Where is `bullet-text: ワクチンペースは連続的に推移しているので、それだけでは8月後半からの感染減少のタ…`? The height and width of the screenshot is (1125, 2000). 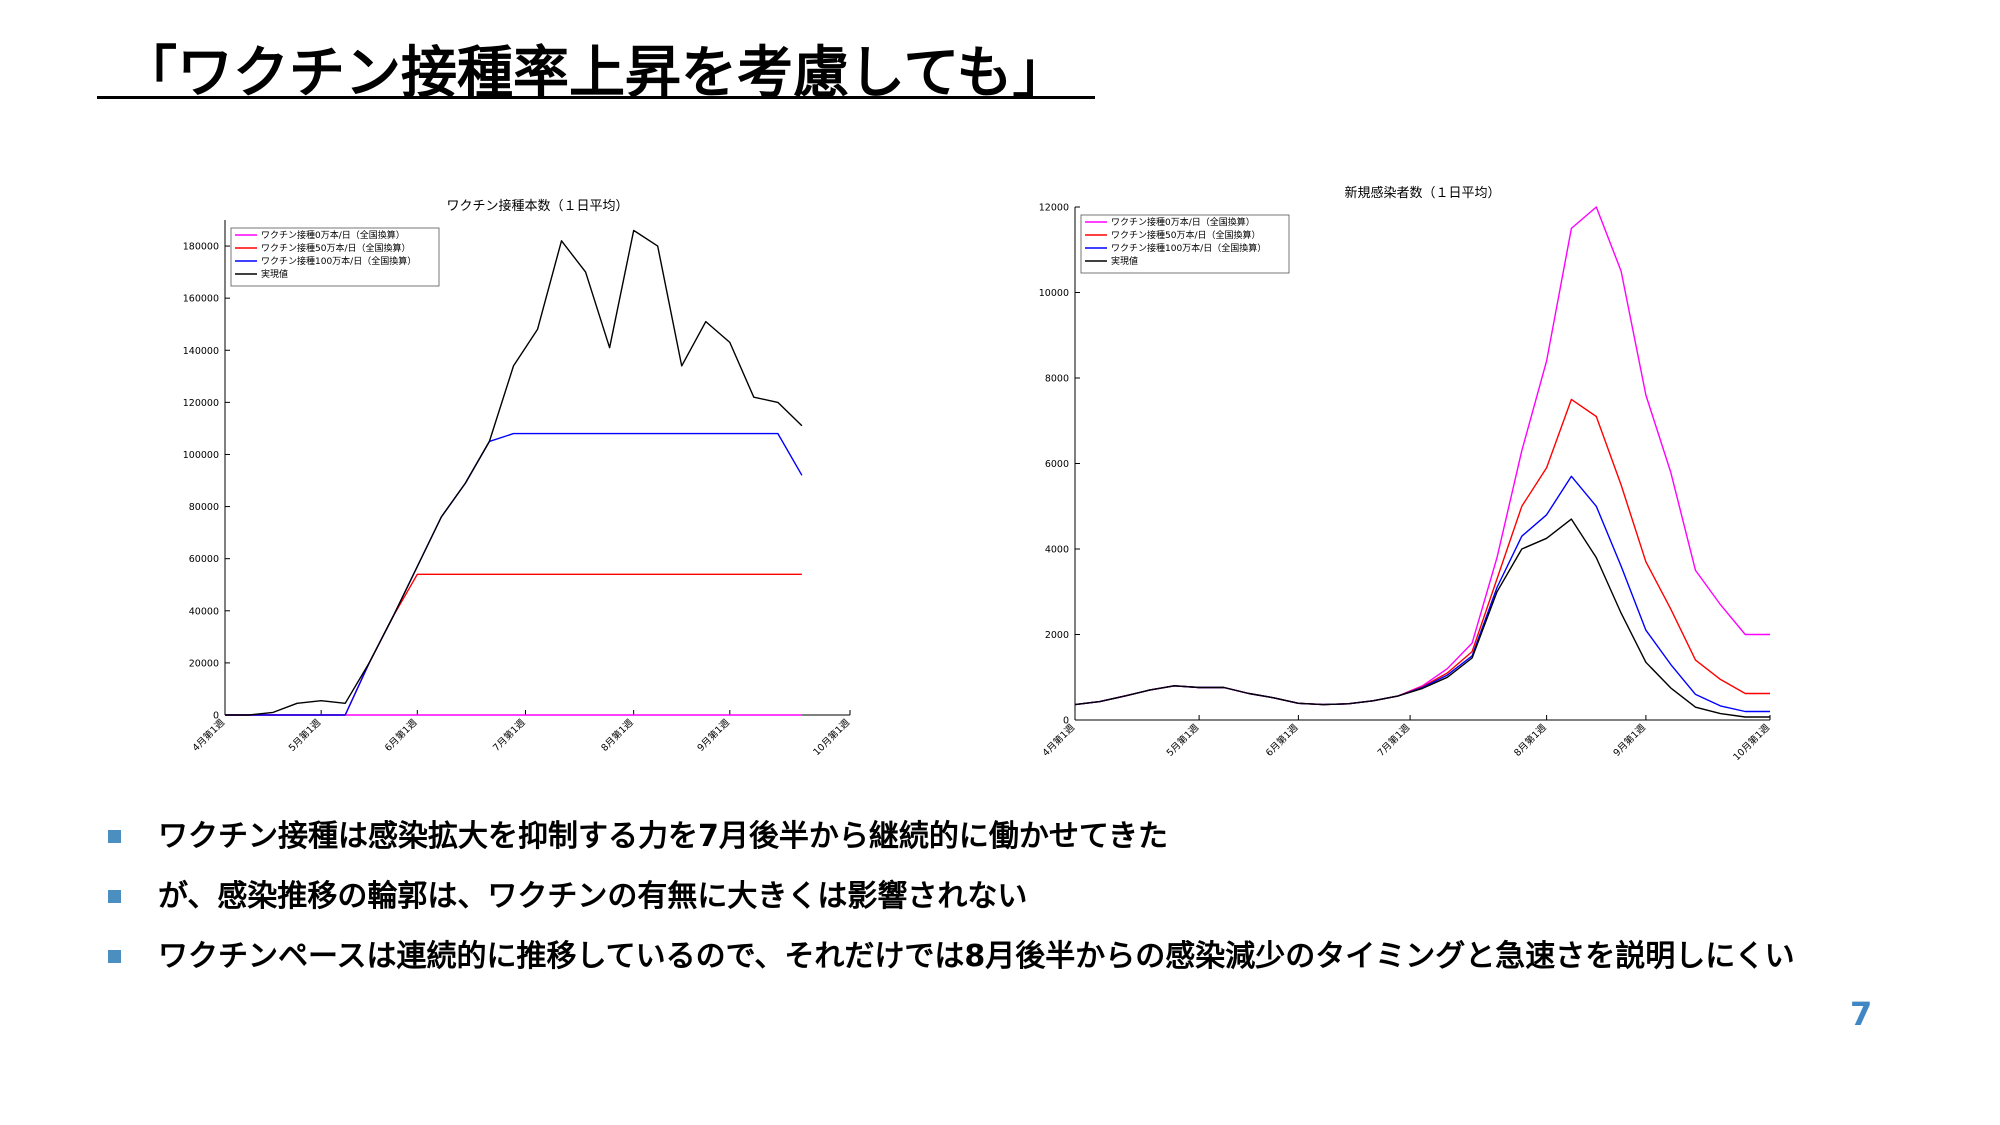 bullet-text: ワクチンペースは連続的に推移しているので、それだけでは8月後半からの感染減少のタ… is located at coordinates (976, 956).